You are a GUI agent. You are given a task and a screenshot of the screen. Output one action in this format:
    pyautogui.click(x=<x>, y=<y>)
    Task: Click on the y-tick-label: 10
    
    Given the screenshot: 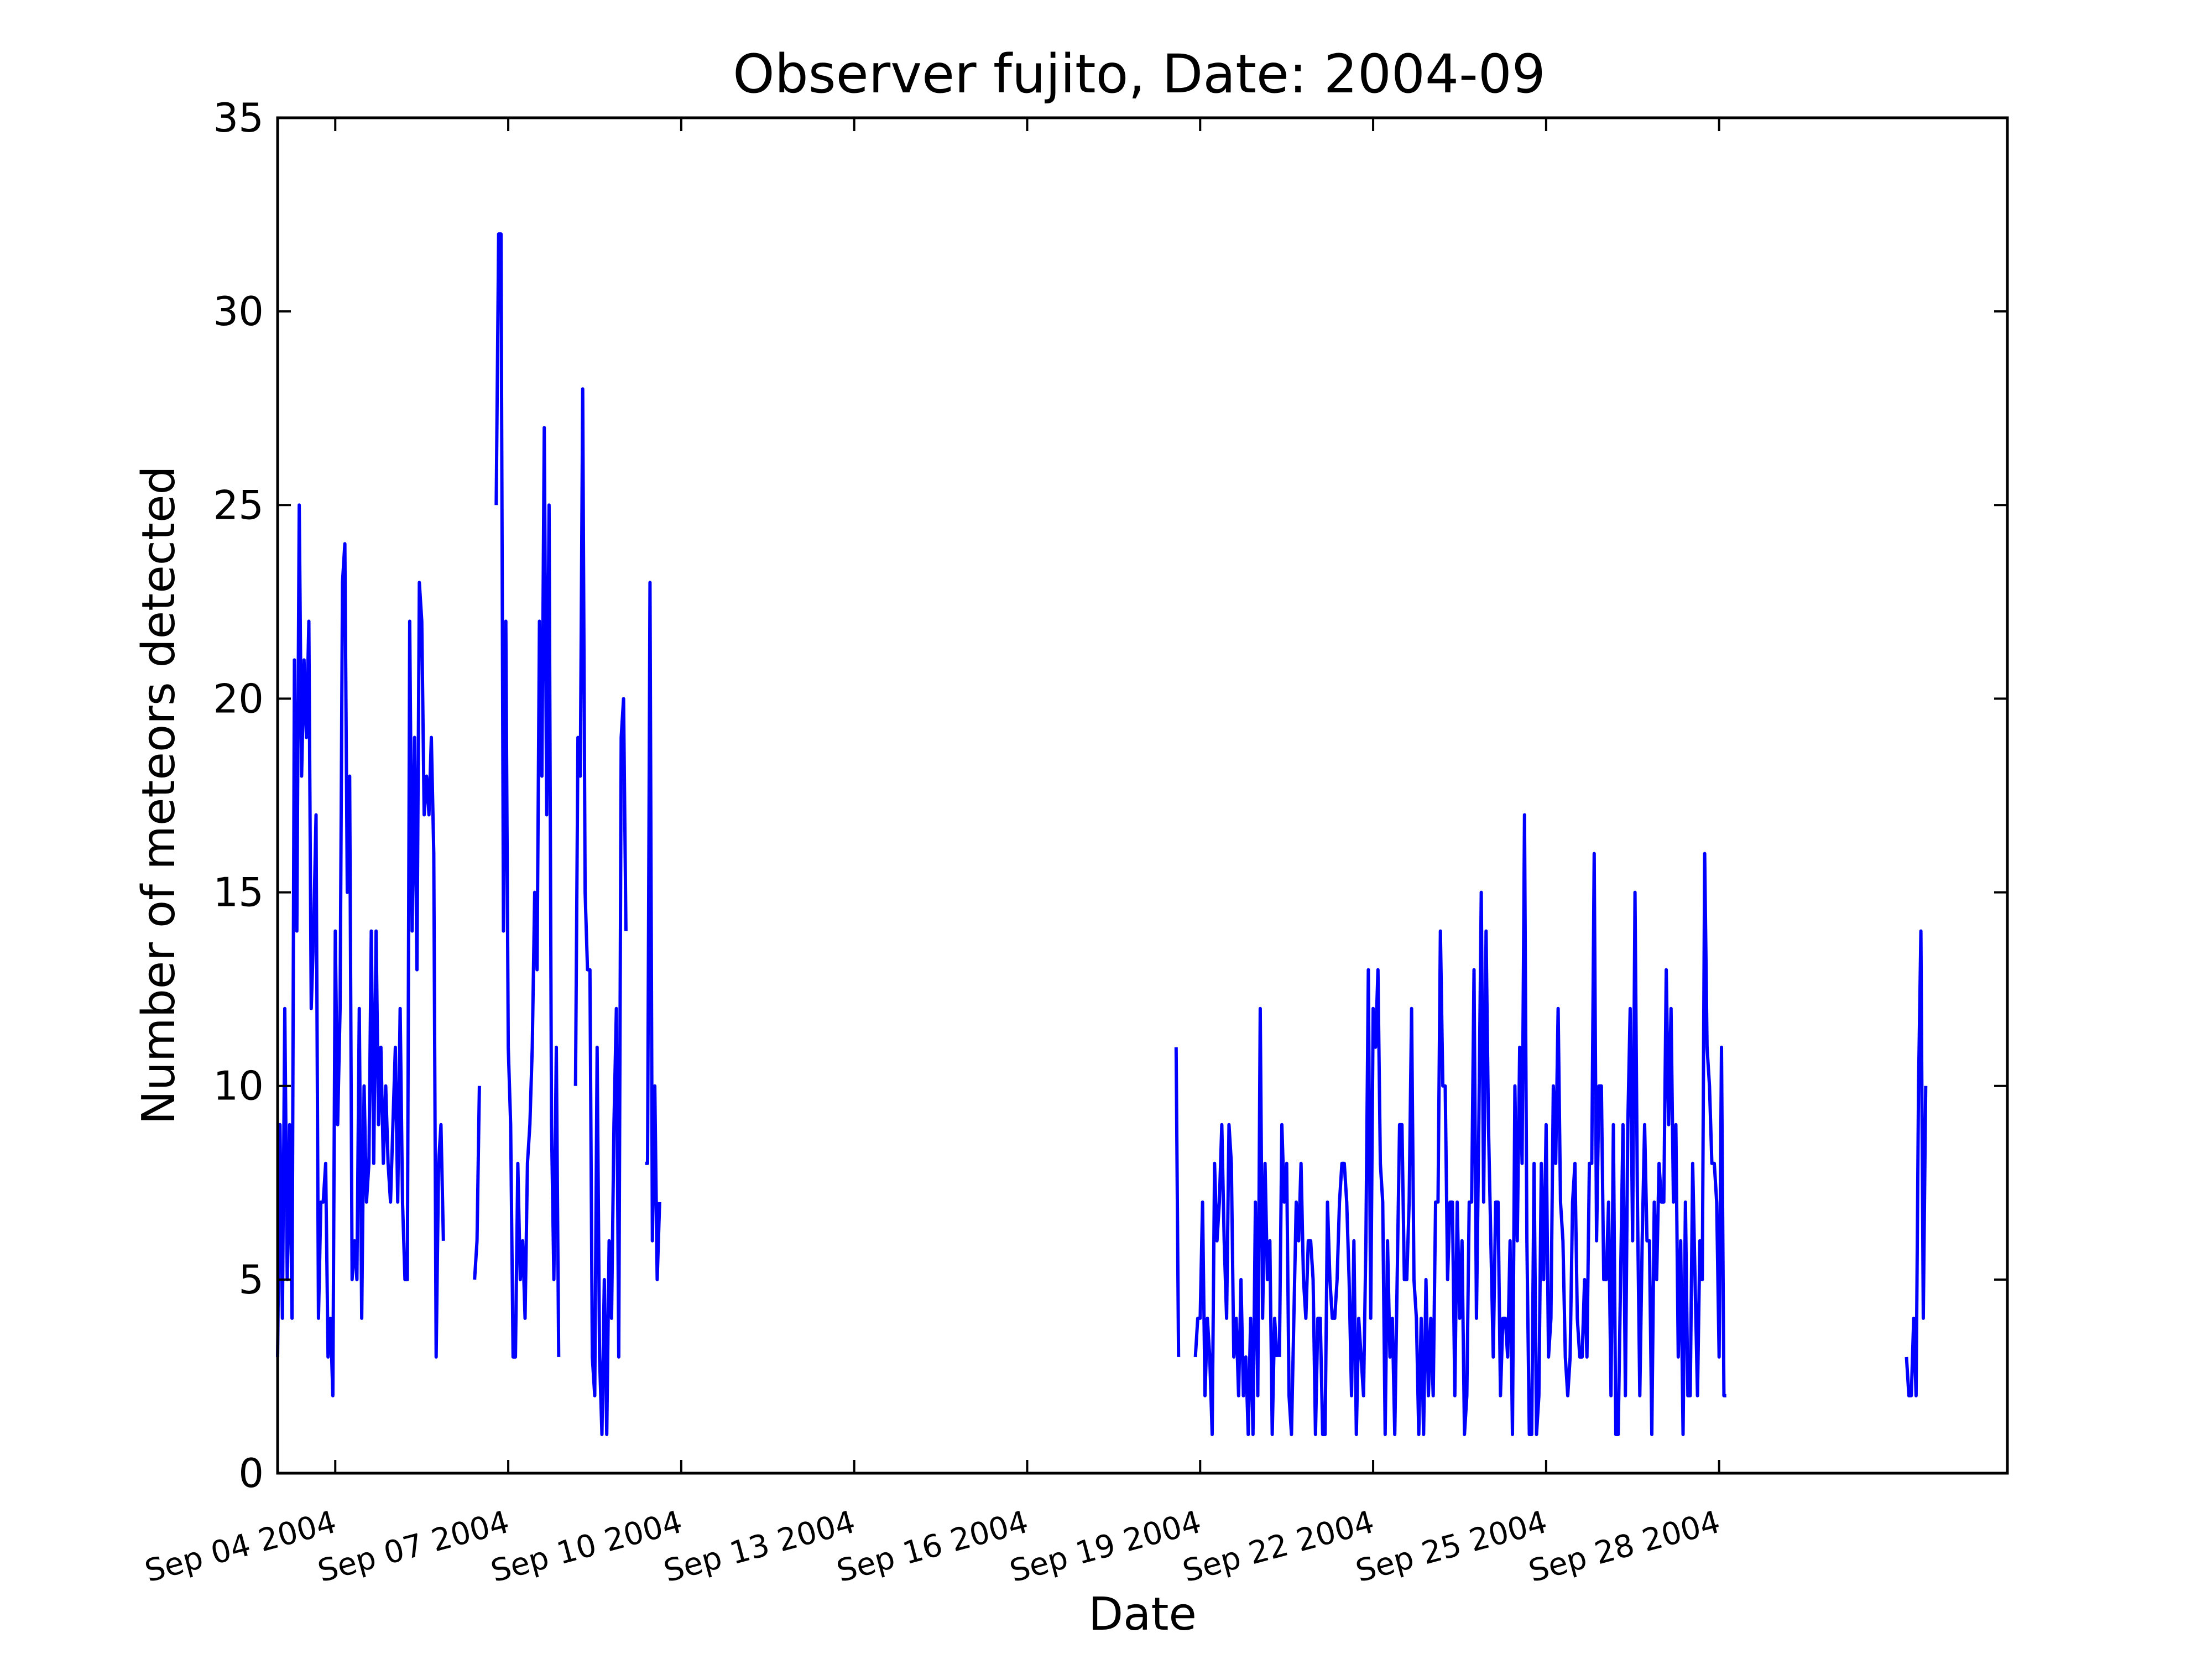 What is the action you would take?
    pyautogui.click(x=239, y=1086)
    